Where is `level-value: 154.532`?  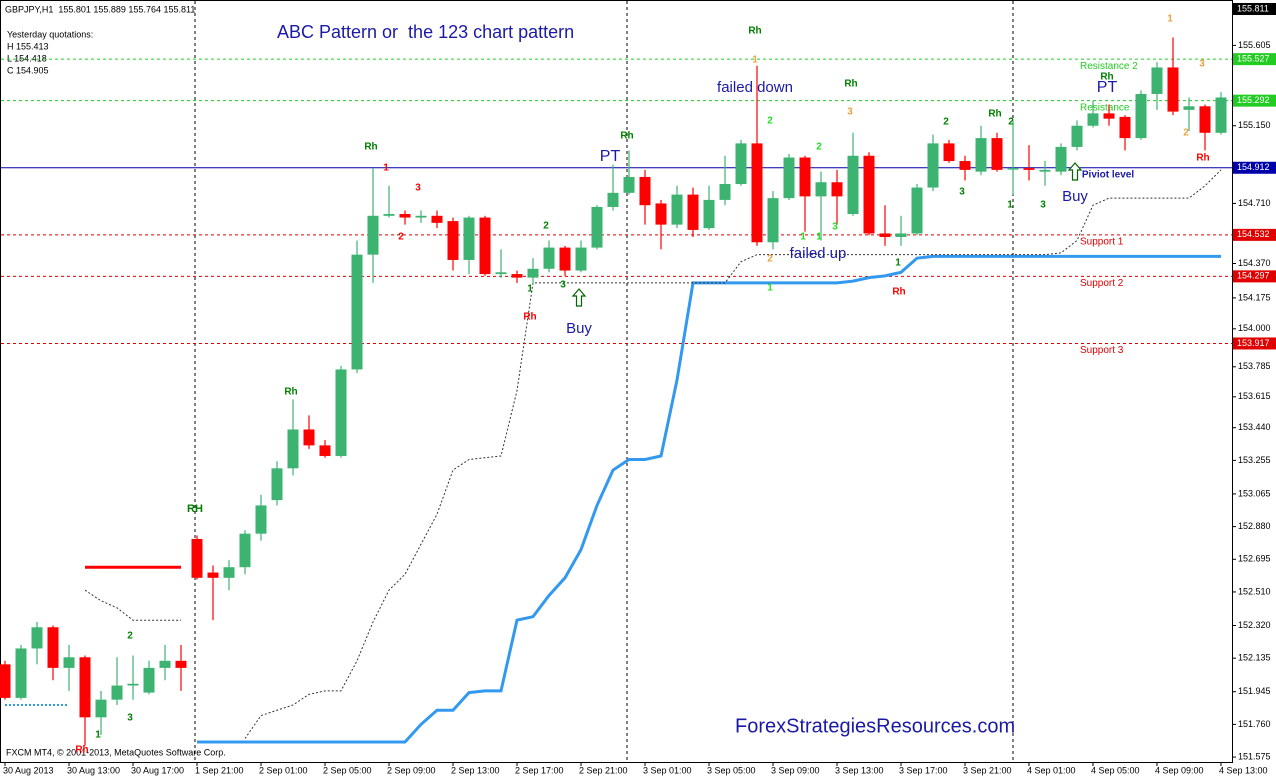 level-value: 154.532 is located at coordinates (1253, 234).